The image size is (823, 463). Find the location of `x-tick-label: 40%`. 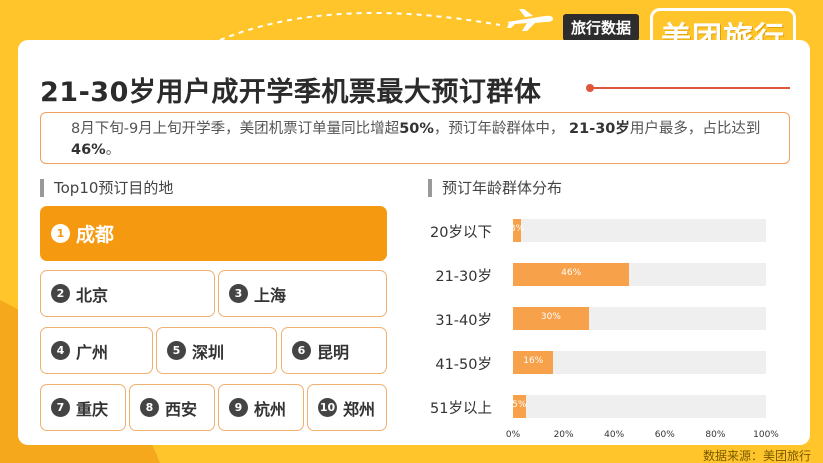

x-tick-label: 40% is located at coordinates (614, 435).